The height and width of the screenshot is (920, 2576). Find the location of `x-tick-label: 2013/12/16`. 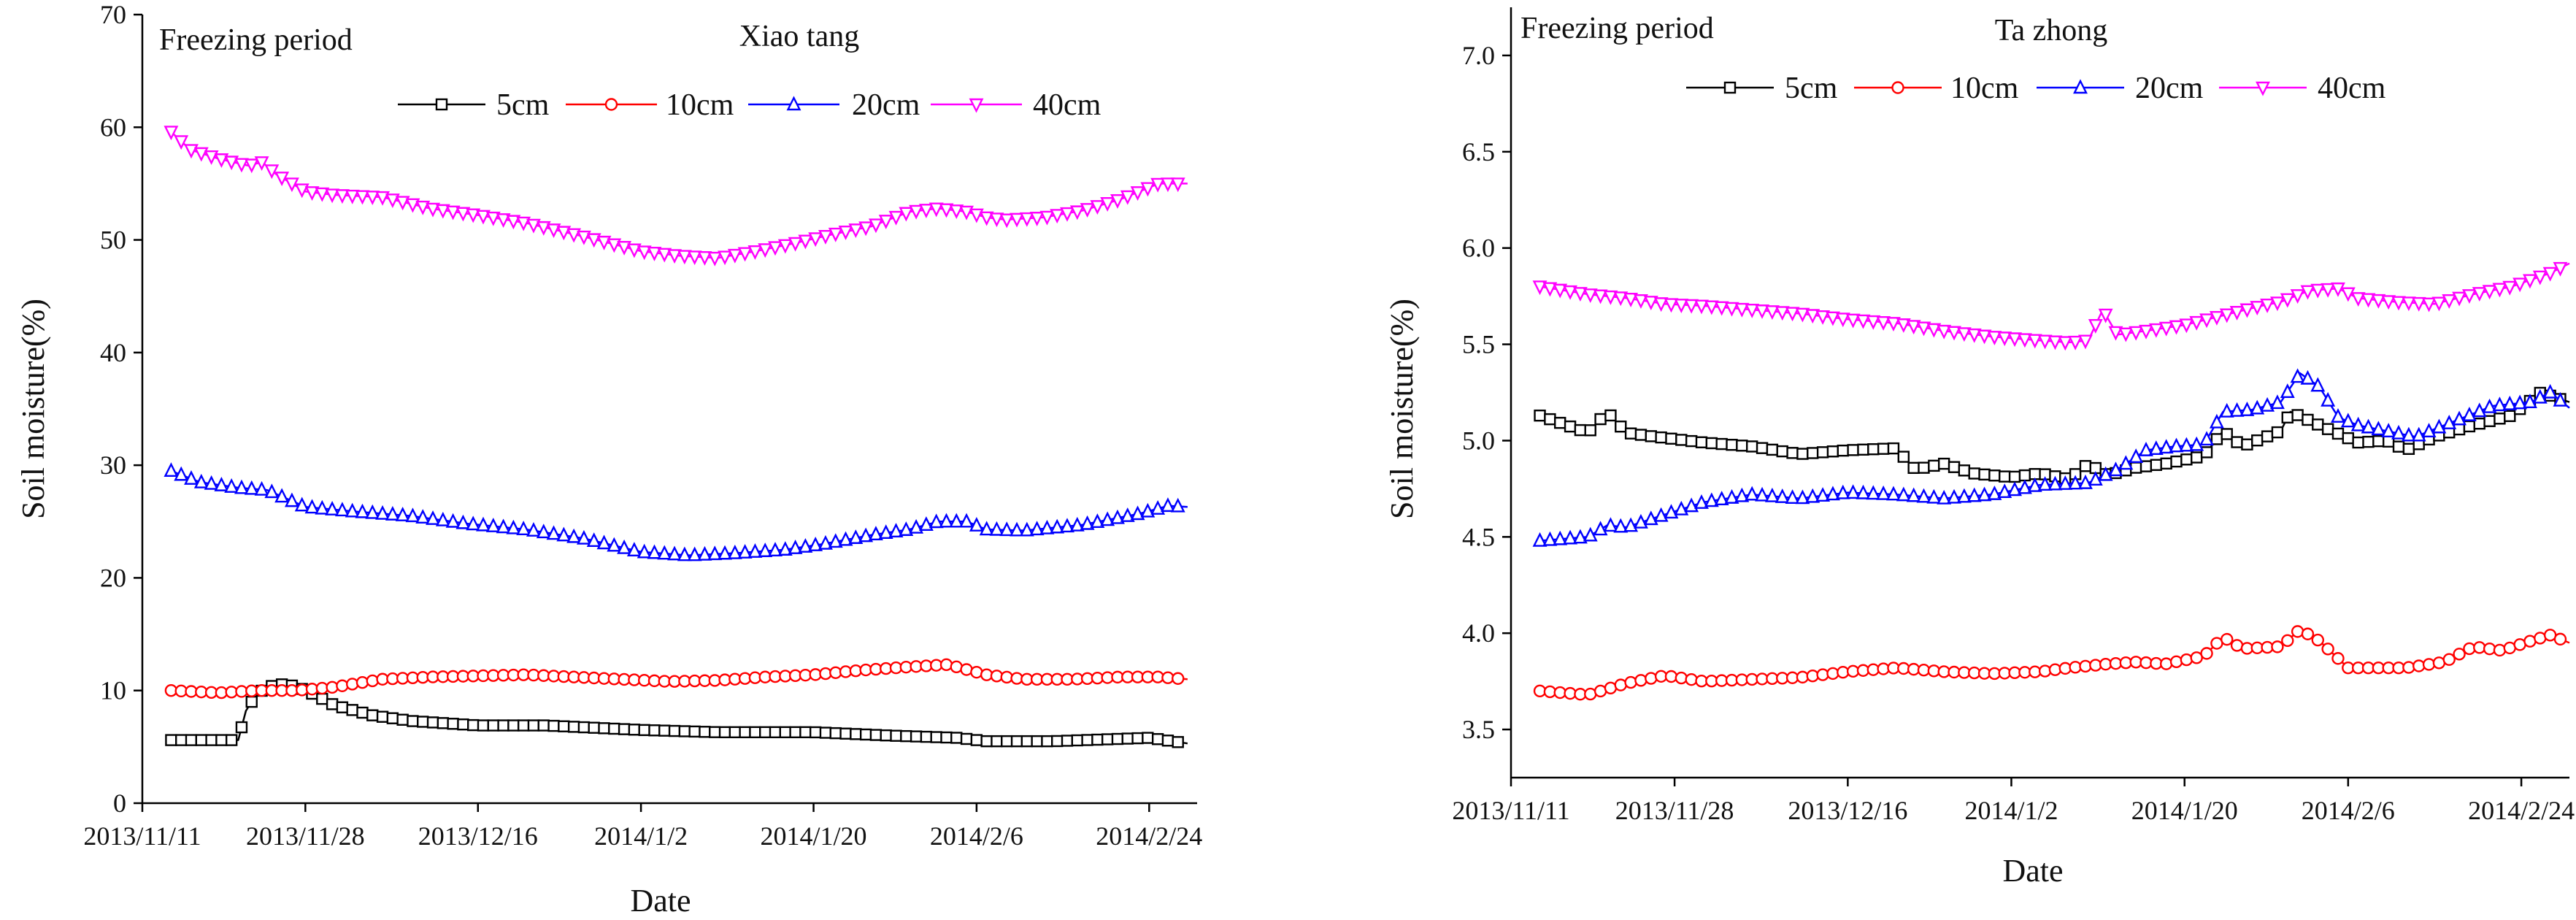

x-tick-label: 2013/12/16 is located at coordinates (1847, 810).